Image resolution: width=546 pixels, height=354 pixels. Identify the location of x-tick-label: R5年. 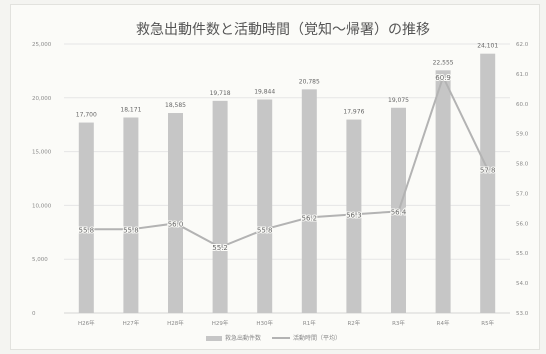
(487, 323).